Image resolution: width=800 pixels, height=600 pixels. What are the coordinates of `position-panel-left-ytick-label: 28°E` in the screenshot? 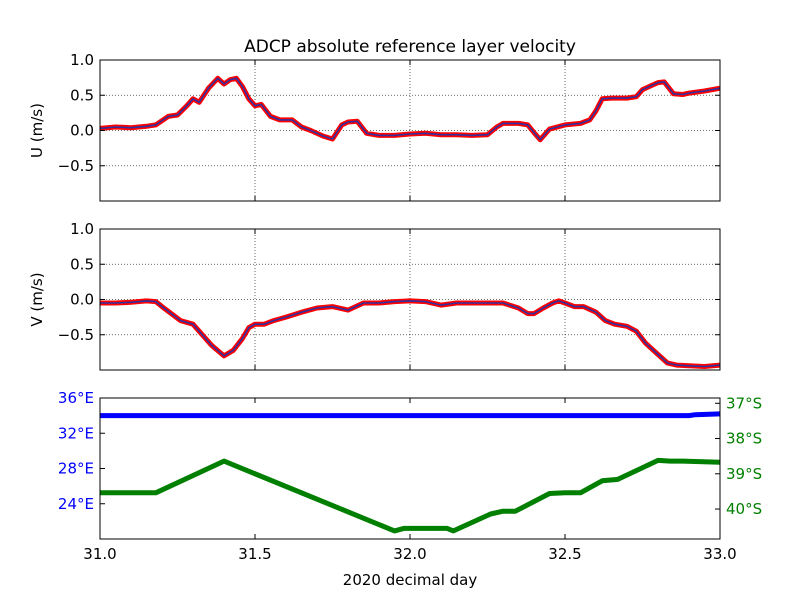 It's located at (76, 469).